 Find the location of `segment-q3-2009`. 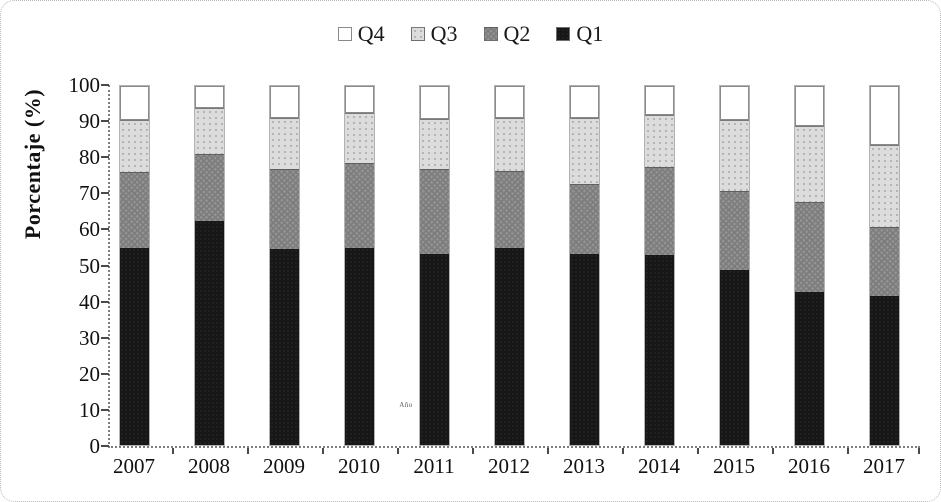

segment-q3-2009 is located at coordinates (284, 143).